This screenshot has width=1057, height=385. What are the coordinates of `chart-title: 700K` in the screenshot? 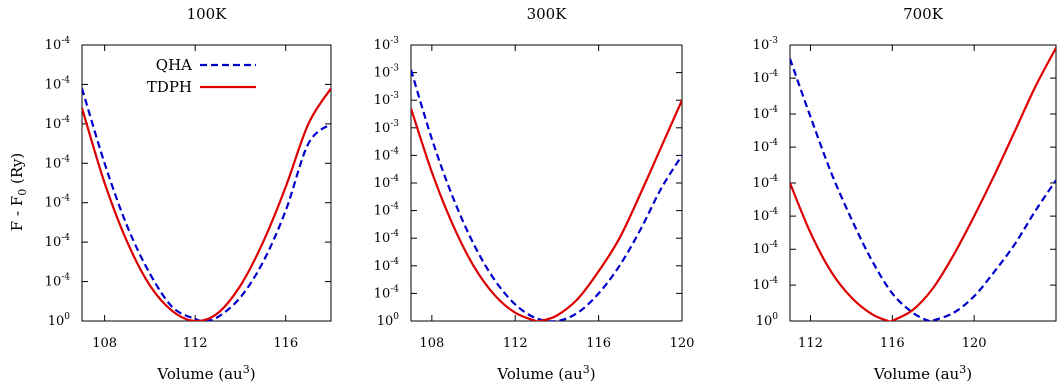 It's located at (923, 14).